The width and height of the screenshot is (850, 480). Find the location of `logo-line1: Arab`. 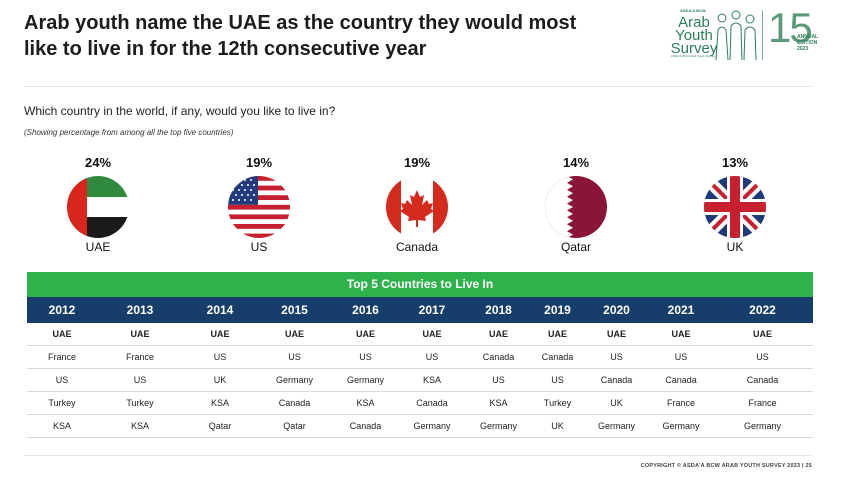

logo-line1: Arab is located at coordinates (694, 22).